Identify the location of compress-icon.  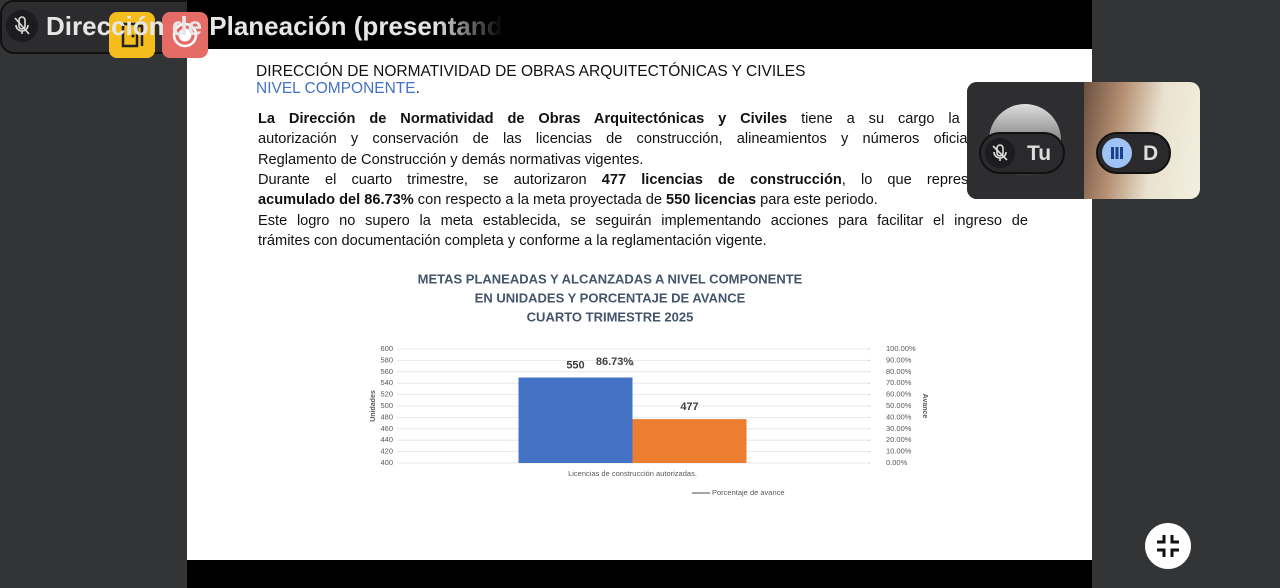
(1168, 546).